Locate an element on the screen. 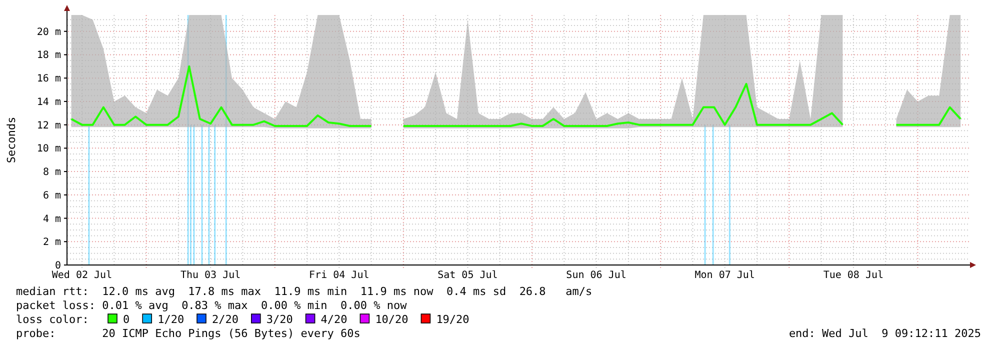 This screenshot has width=997, height=347. text: probe: 20 ICMP Echo Pings (56 Bytes) every 60s is located at coordinates (188, 333).